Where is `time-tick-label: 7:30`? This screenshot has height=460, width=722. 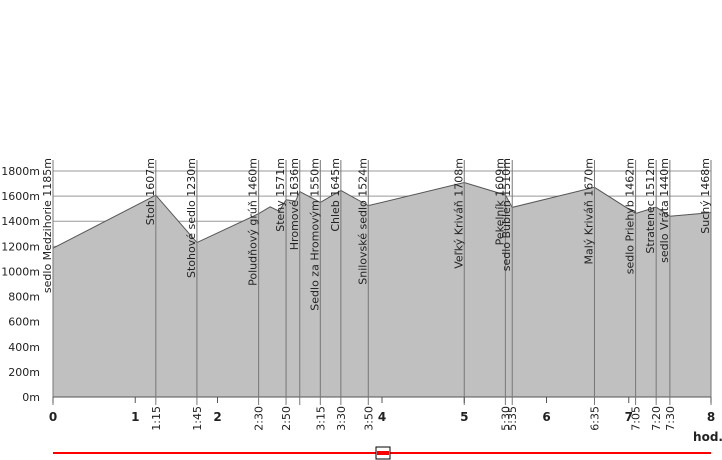 time-tick-label: 7:30 is located at coordinates (670, 418).